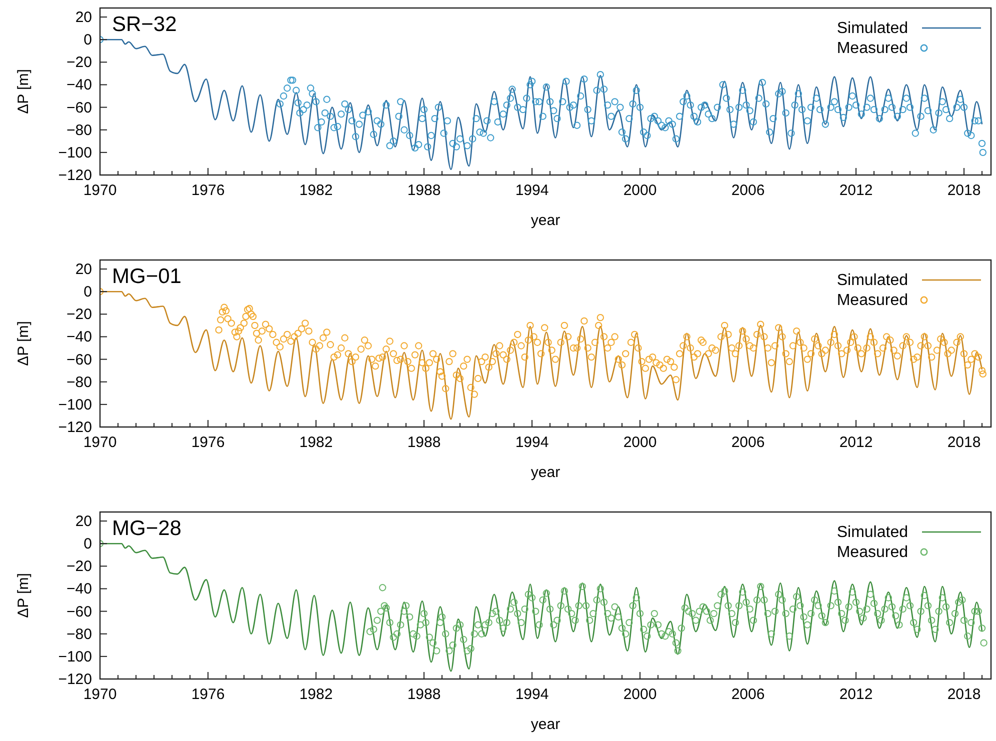  I want to click on chart-title: MG−01, so click(147, 276).